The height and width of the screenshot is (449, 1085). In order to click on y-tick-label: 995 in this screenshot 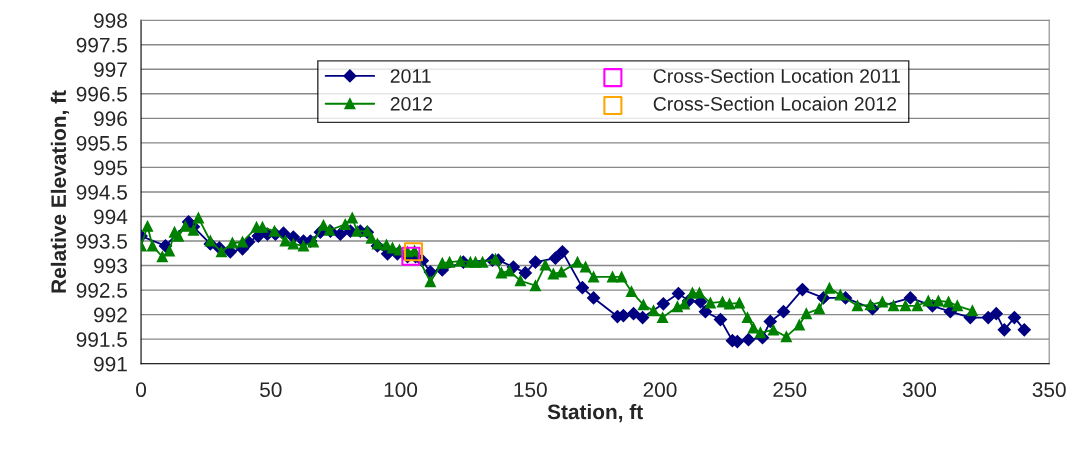, I will do `click(110, 168)`.